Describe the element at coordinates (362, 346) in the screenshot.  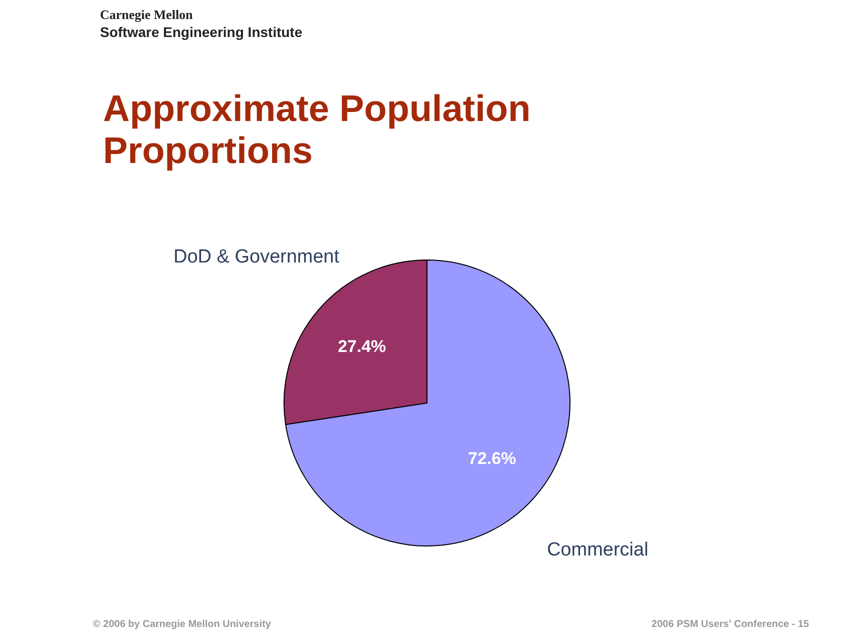
I see `data-label: 27.4%` at that location.